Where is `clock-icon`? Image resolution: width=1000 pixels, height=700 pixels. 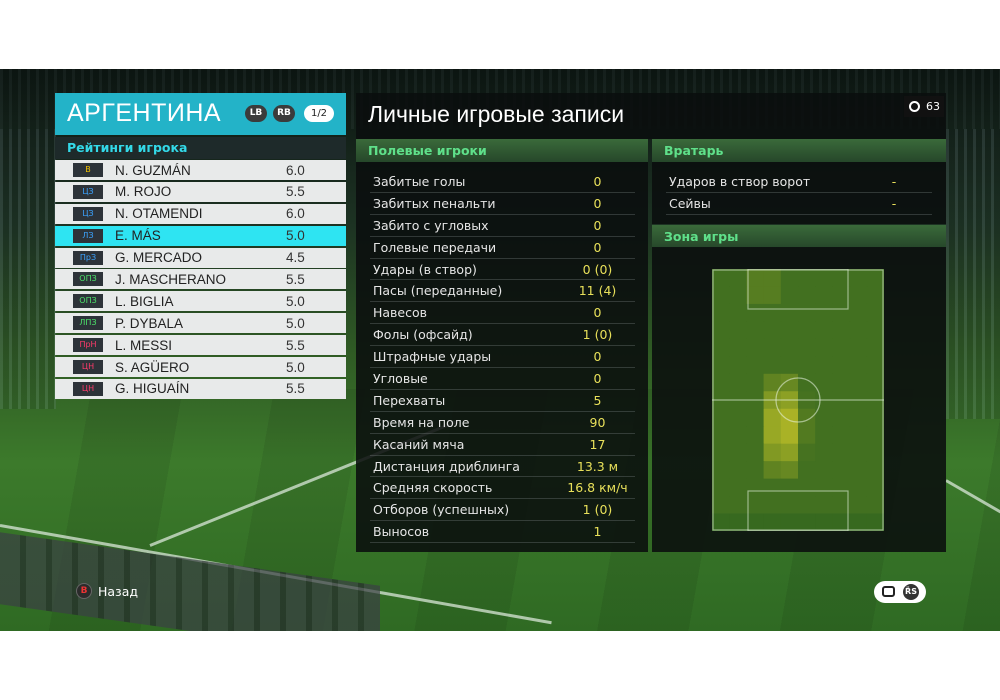 clock-icon is located at coordinates (914, 106).